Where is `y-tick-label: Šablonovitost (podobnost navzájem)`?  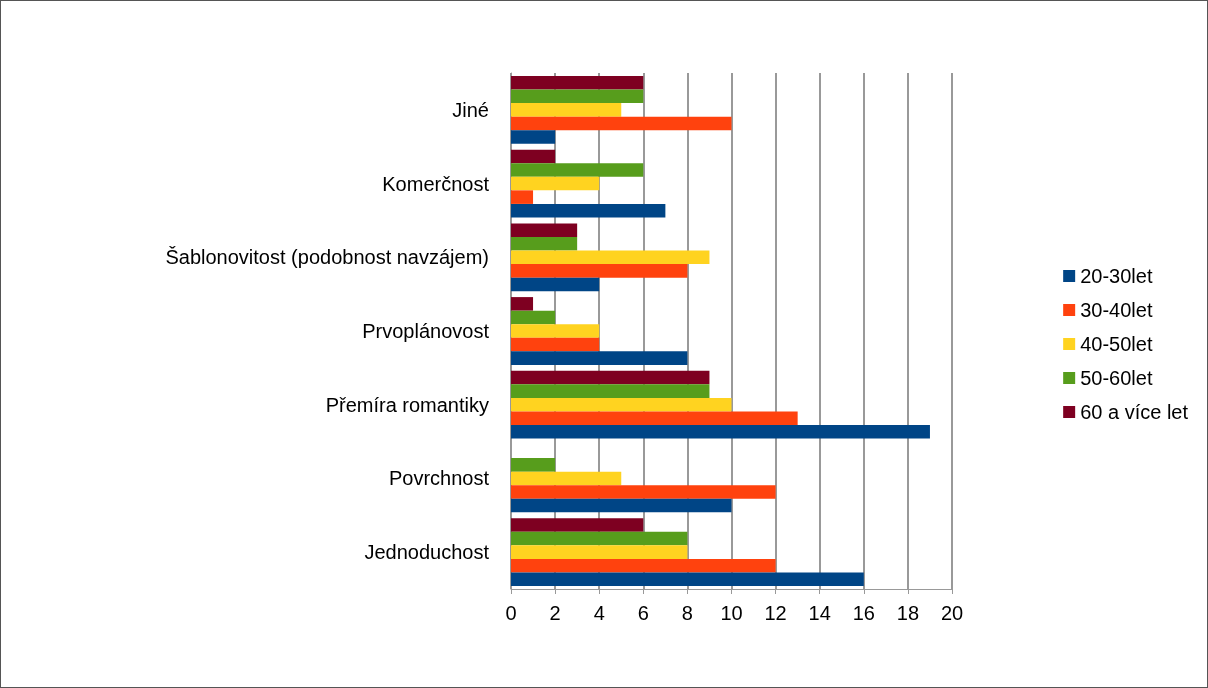 y-tick-label: Šablonovitost (podobnost navzájem) is located at coordinates (327, 257).